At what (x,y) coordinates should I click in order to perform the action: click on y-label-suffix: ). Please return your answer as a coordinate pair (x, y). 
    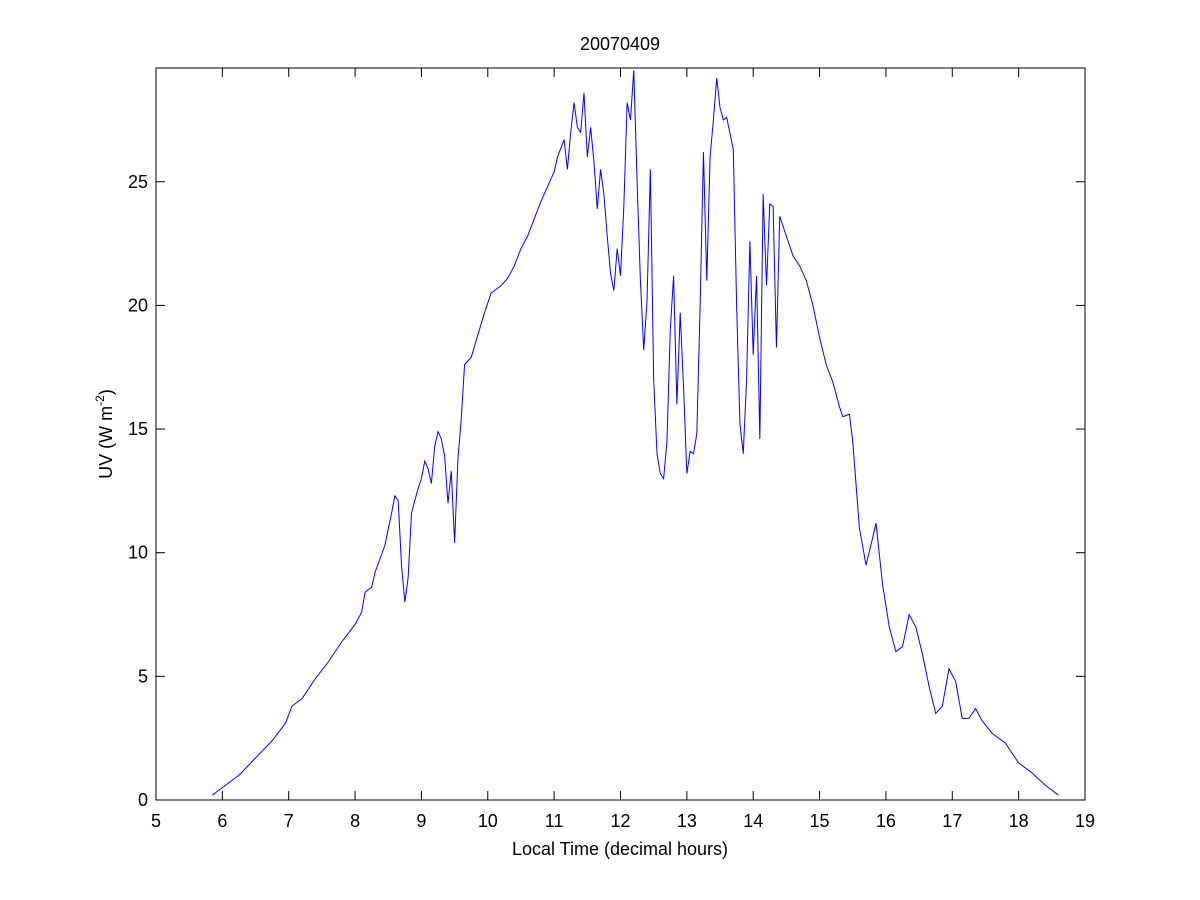
    Looking at the image, I should click on (106, 392).